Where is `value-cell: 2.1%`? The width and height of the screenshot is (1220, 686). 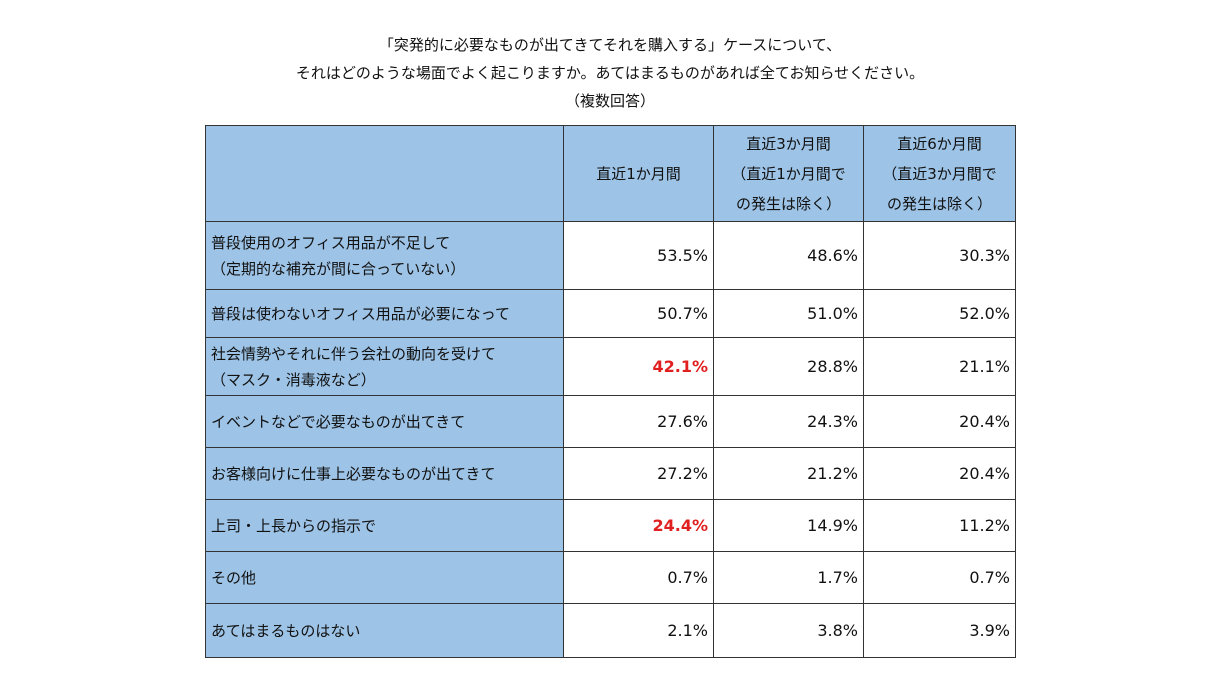
value-cell: 2.1% is located at coordinates (638, 630).